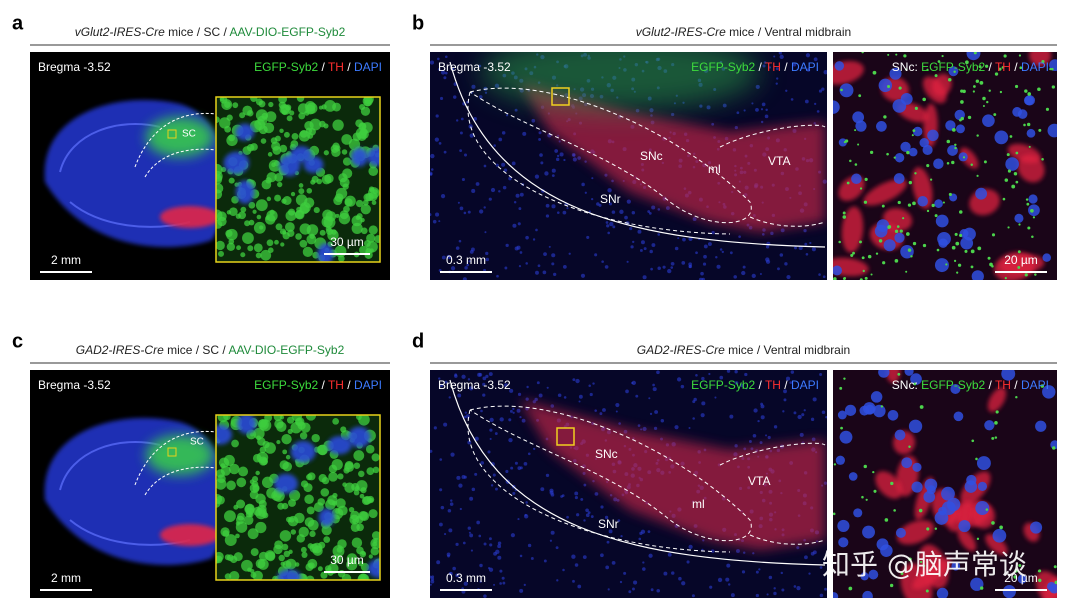 The height and width of the screenshot is (611, 1080). What do you see at coordinates (336, 385) in the screenshot?
I see `legend-entry: TH` at bounding box center [336, 385].